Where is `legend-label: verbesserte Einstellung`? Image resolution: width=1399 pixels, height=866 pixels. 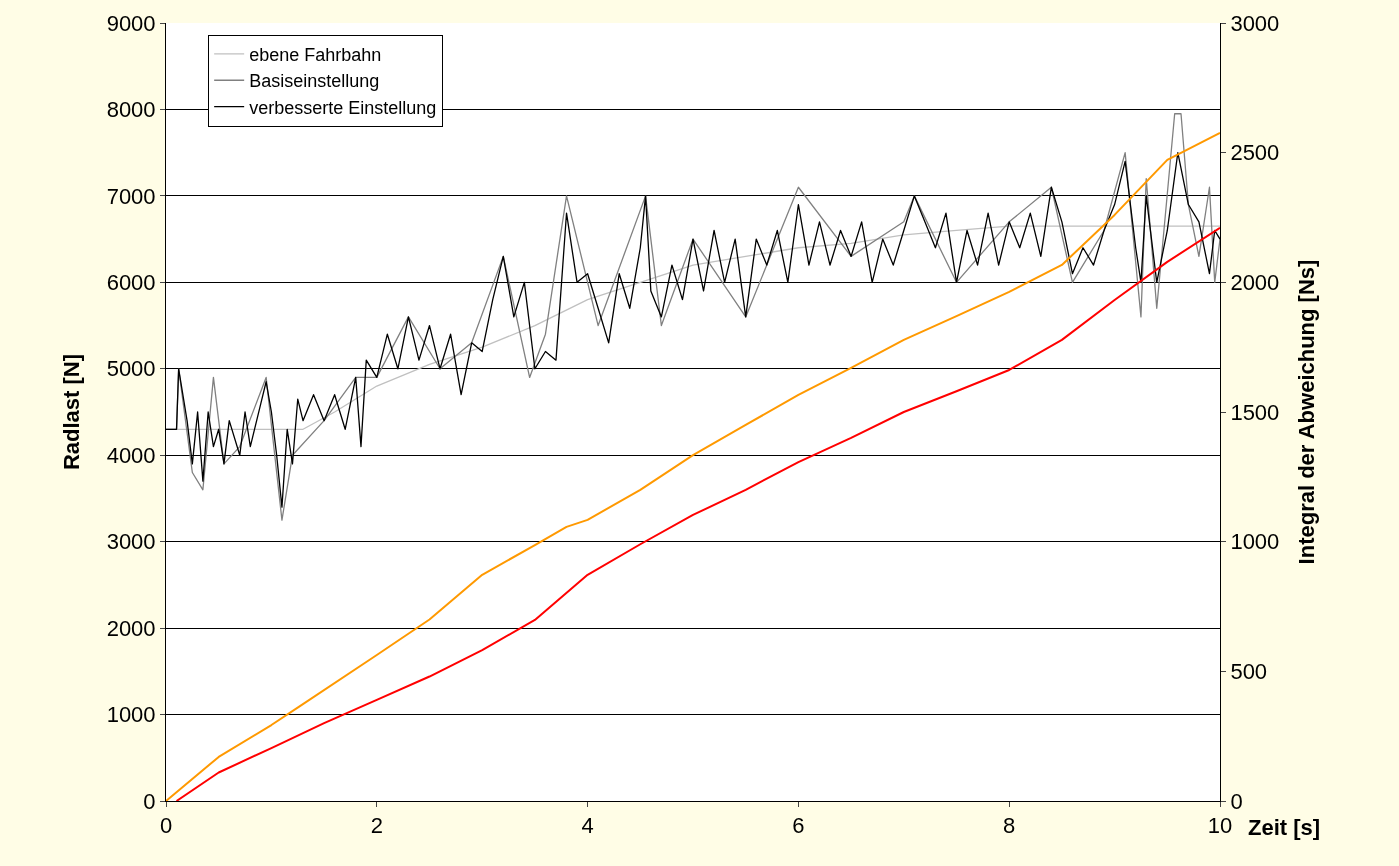 legend-label: verbesserte Einstellung is located at coordinates (343, 107).